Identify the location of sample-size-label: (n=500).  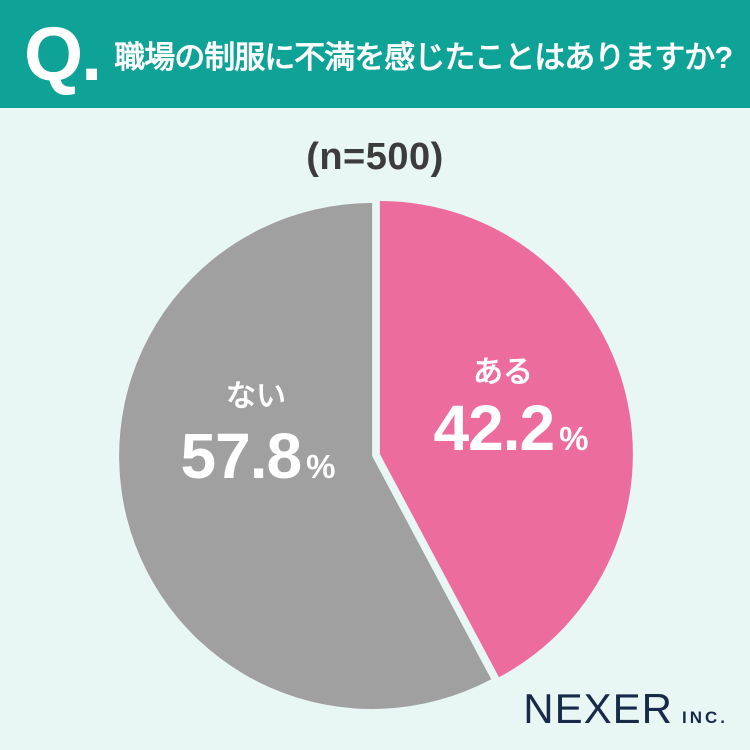
(375, 157).